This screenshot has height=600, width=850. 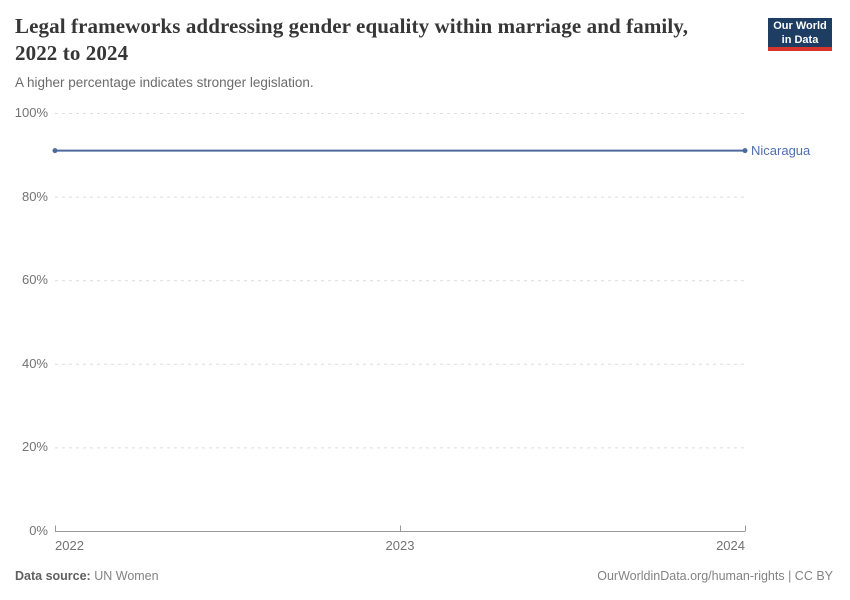 What do you see at coordinates (34, 196) in the screenshot?
I see `y-tick-label: 80%` at bounding box center [34, 196].